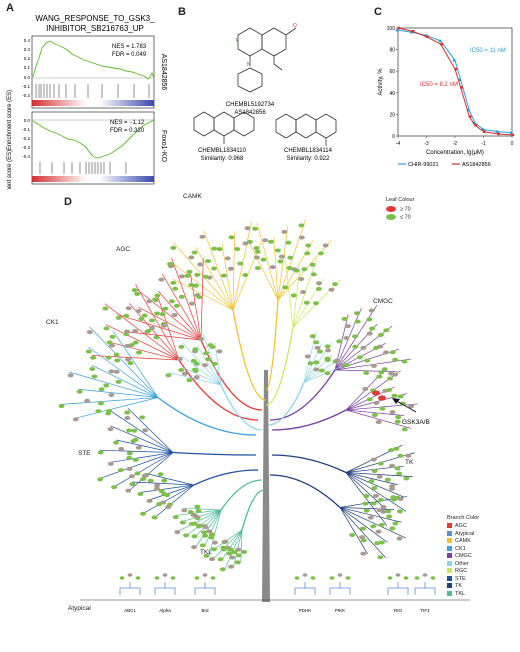 Image resolution: width=520 pixels, height=652 pixels. I want to click on group-label-tk: TK, so click(409, 462).